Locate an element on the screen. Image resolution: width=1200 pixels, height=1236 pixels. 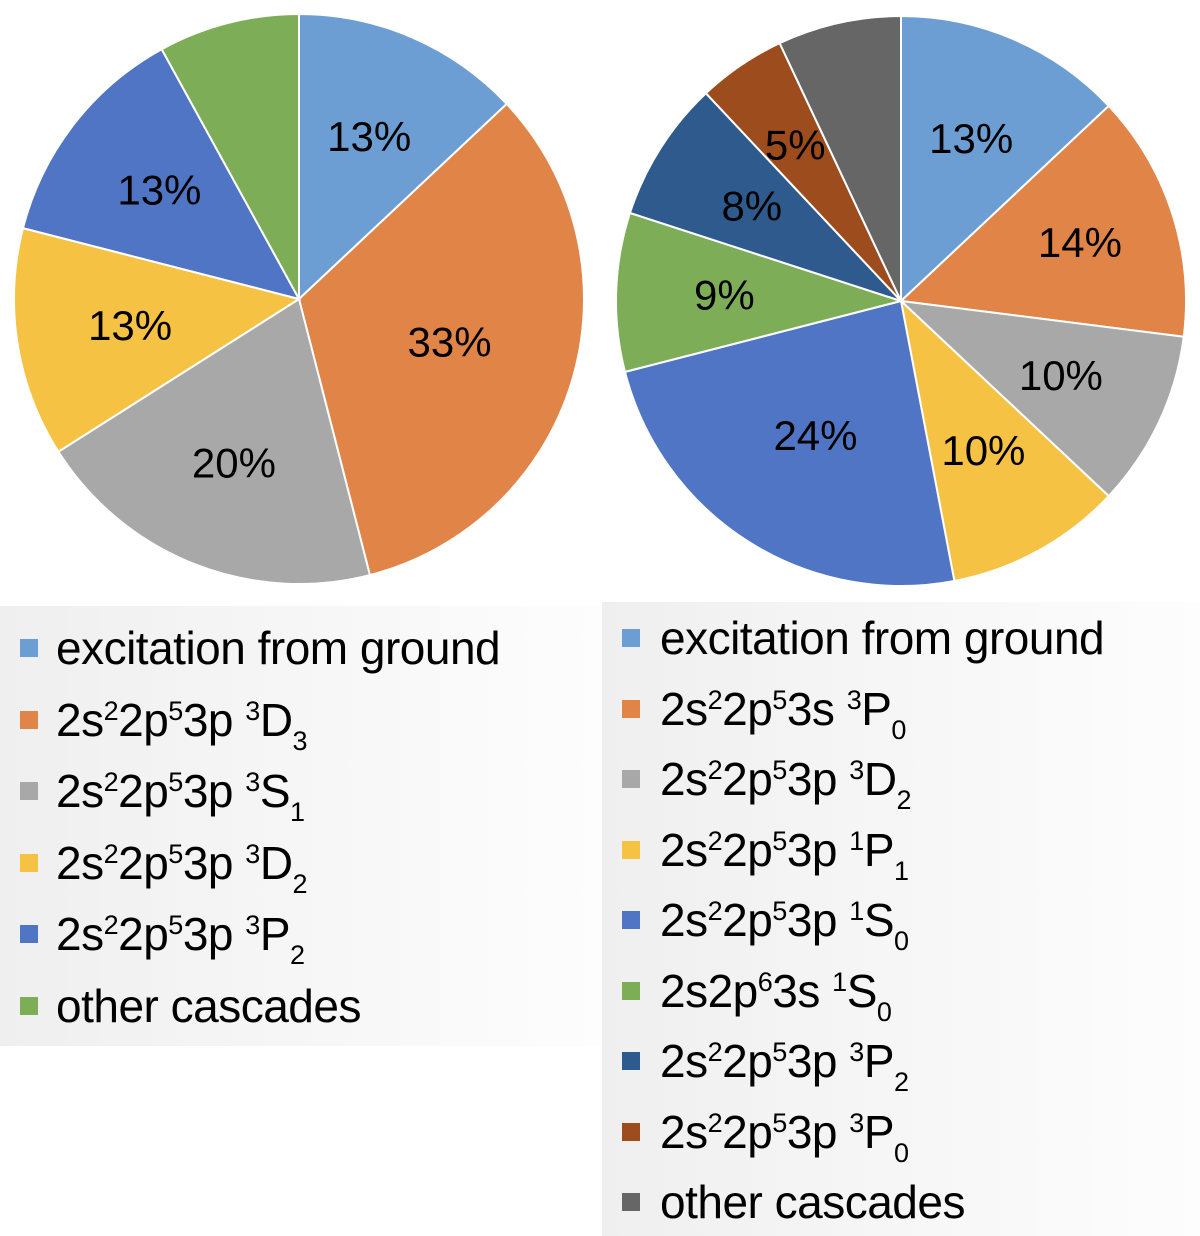
legend-label: 2s22p53p 3S1 is located at coordinates (180, 796).